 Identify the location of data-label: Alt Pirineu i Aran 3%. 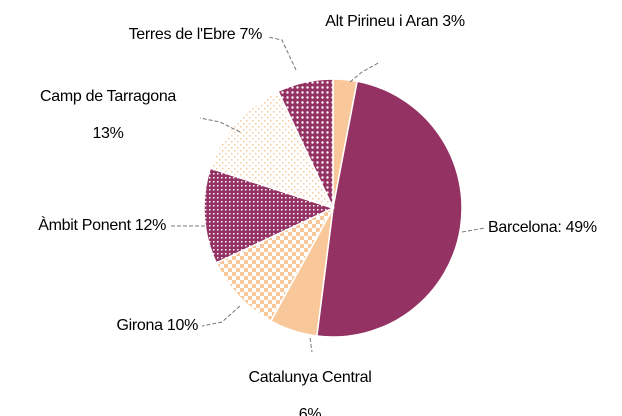
(395, 21).